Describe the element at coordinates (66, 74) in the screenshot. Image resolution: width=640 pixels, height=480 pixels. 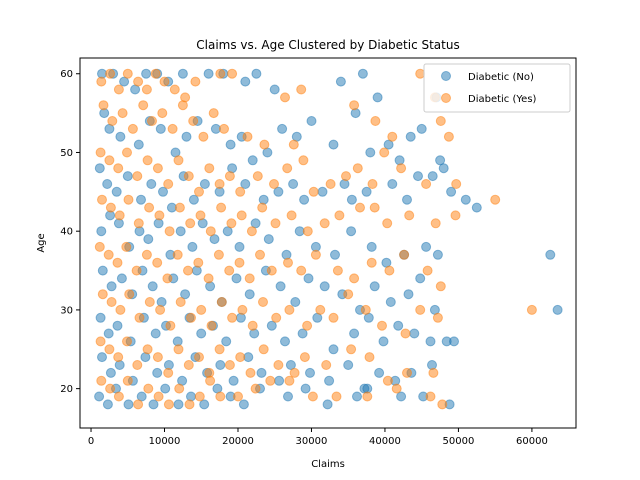
I see `y-tick-label: 60` at that location.